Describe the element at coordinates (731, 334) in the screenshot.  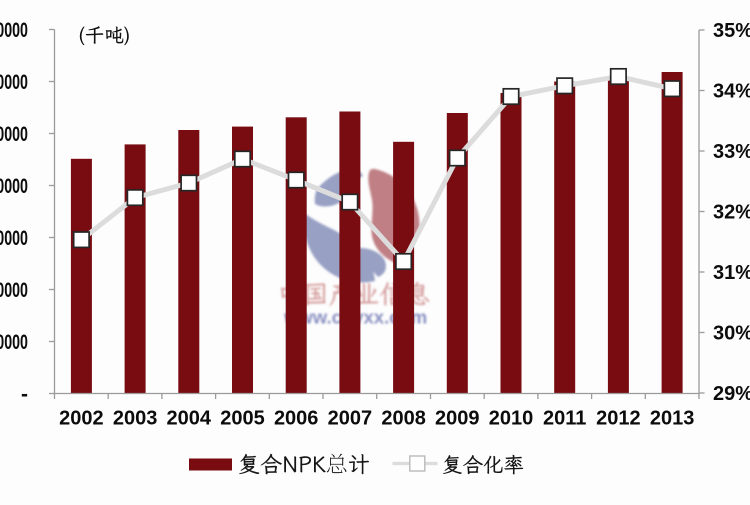
I see `svg-text: 30%` at that location.